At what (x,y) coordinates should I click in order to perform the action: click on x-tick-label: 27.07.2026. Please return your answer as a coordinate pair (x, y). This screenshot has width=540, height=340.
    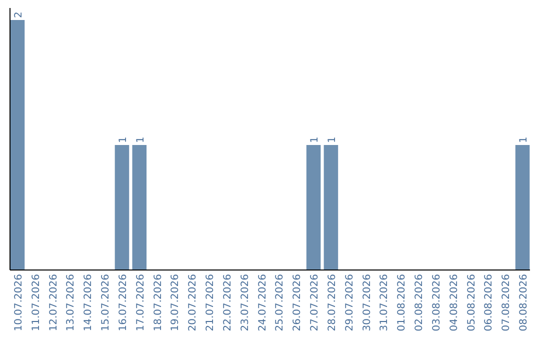
    Looking at the image, I should click on (315, 303).